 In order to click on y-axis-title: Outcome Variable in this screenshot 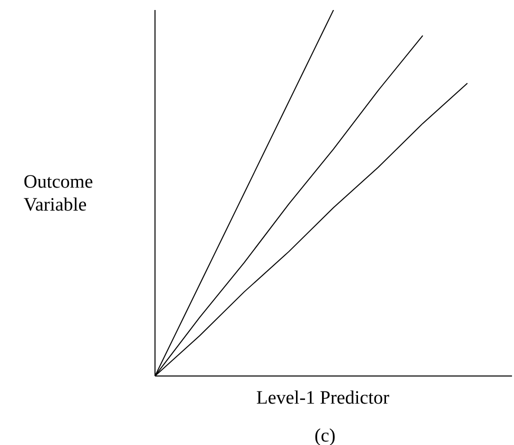, I will do `click(58, 193)`.